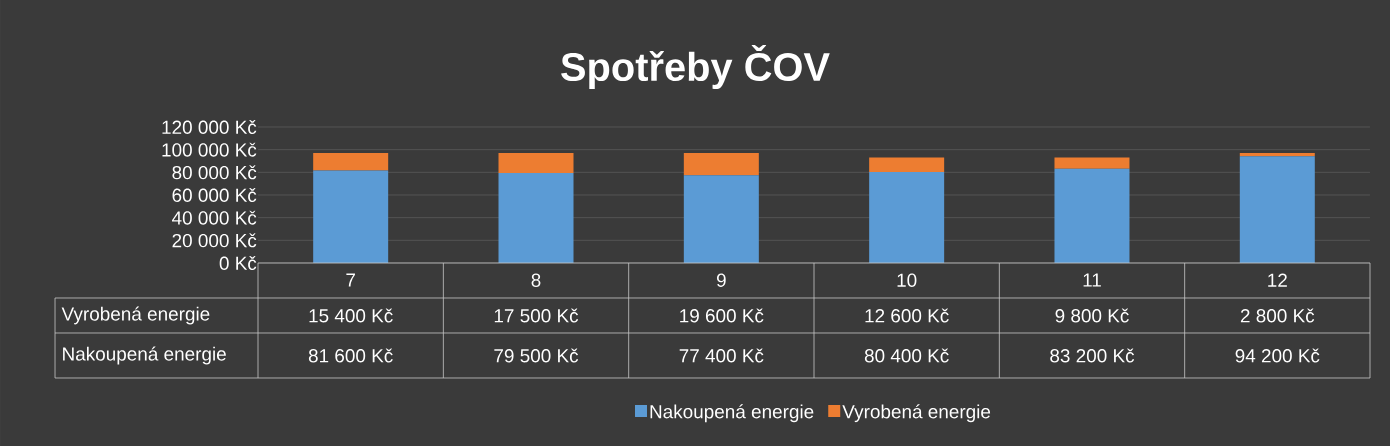 The image size is (1390, 446). Describe the element at coordinates (135, 315) in the screenshot. I see `text: Vyrobená energie` at that location.